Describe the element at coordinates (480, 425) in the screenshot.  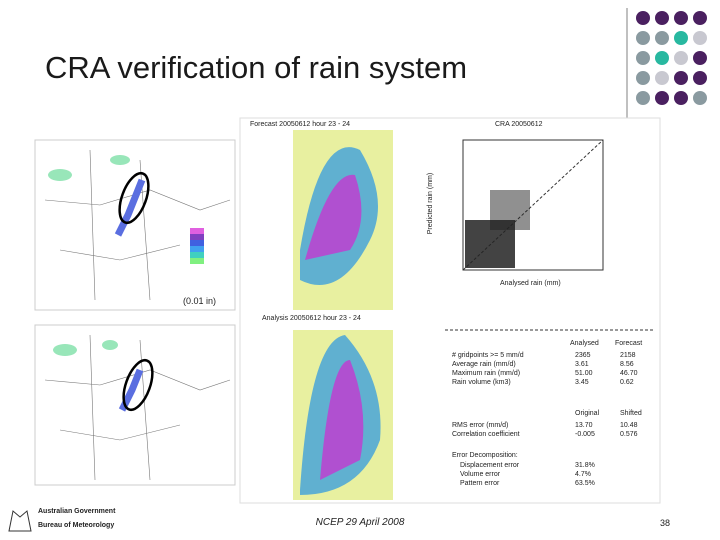
I see `stats-text: RMS error (mm/d)` at that location.